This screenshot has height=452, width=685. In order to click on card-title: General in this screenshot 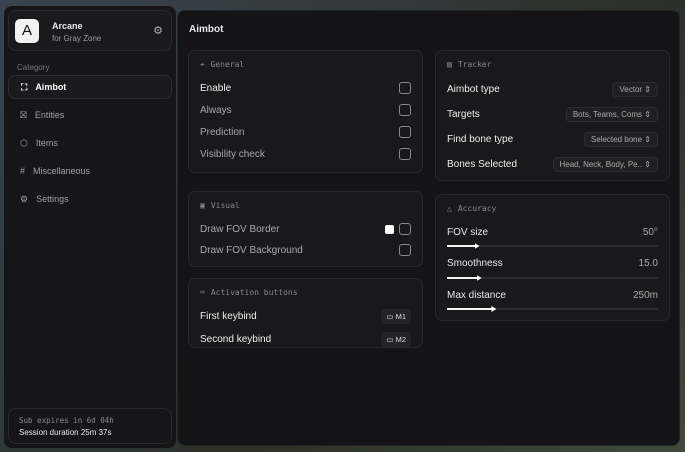, I will do `click(227, 64)`.